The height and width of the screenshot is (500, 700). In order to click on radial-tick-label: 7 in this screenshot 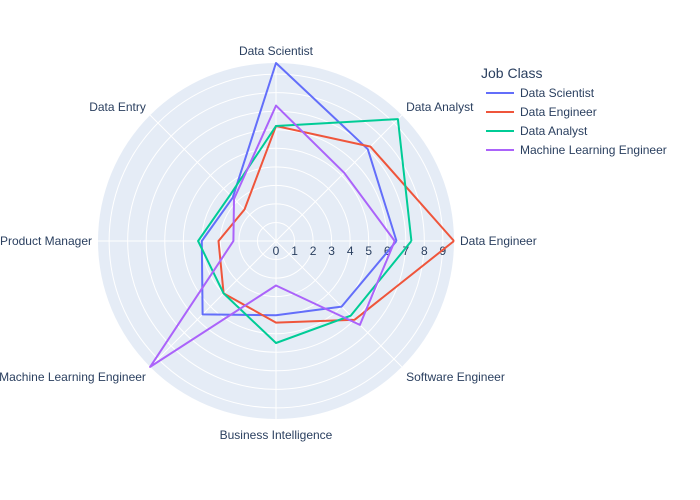, I will do `click(405, 251)`.